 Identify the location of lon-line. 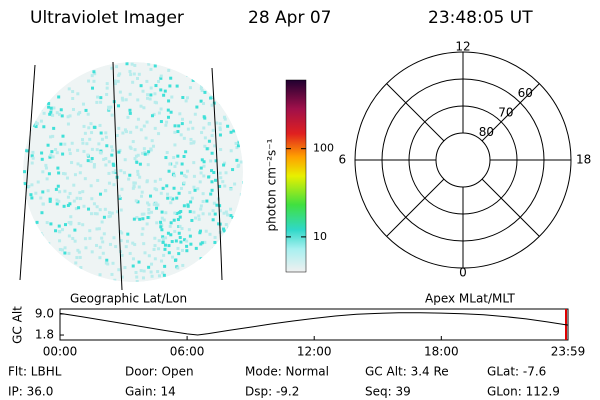
(217, 174).